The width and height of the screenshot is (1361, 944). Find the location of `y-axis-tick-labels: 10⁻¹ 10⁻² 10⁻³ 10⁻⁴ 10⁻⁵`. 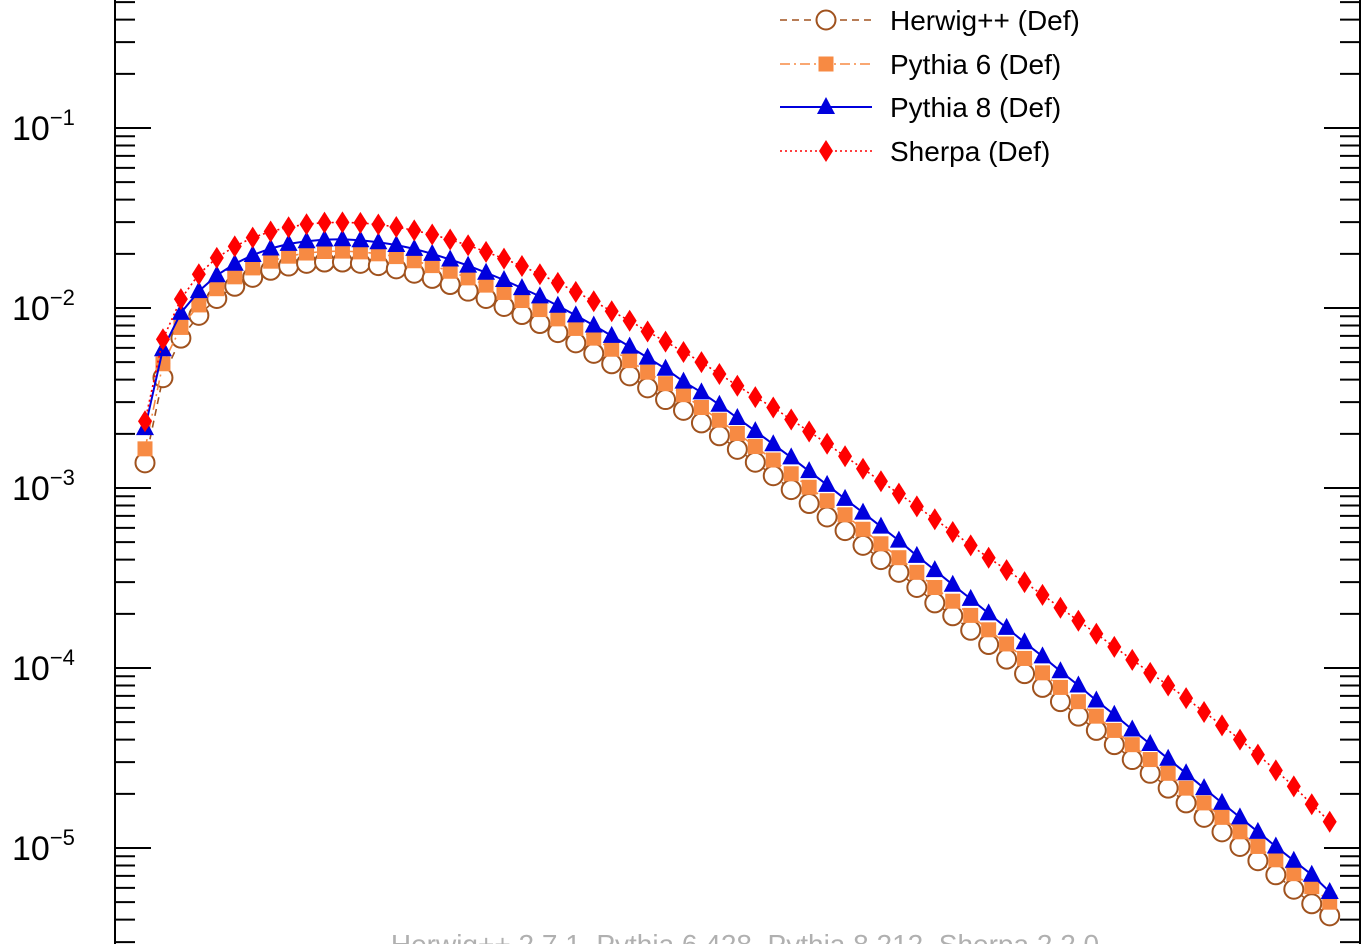

y-axis-tick-labels: 10⁻¹ 10⁻² 10⁻³ 10⁻⁴ 10⁻⁵ is located at coordinates (43, 486).